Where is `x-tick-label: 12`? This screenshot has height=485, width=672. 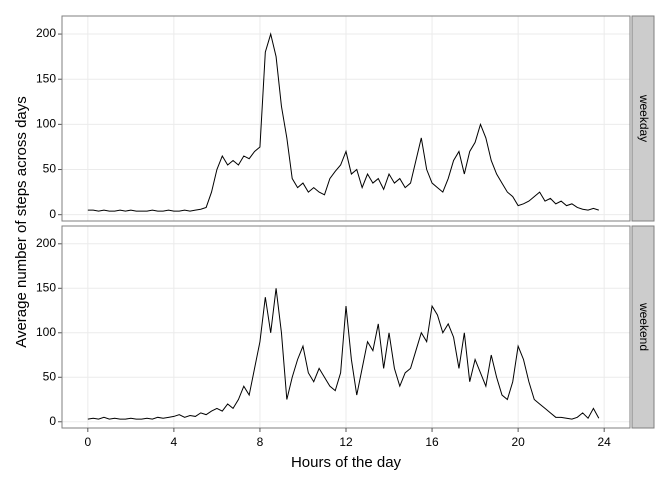
x-tick-label: 12 is located at coordinates (346, 442).